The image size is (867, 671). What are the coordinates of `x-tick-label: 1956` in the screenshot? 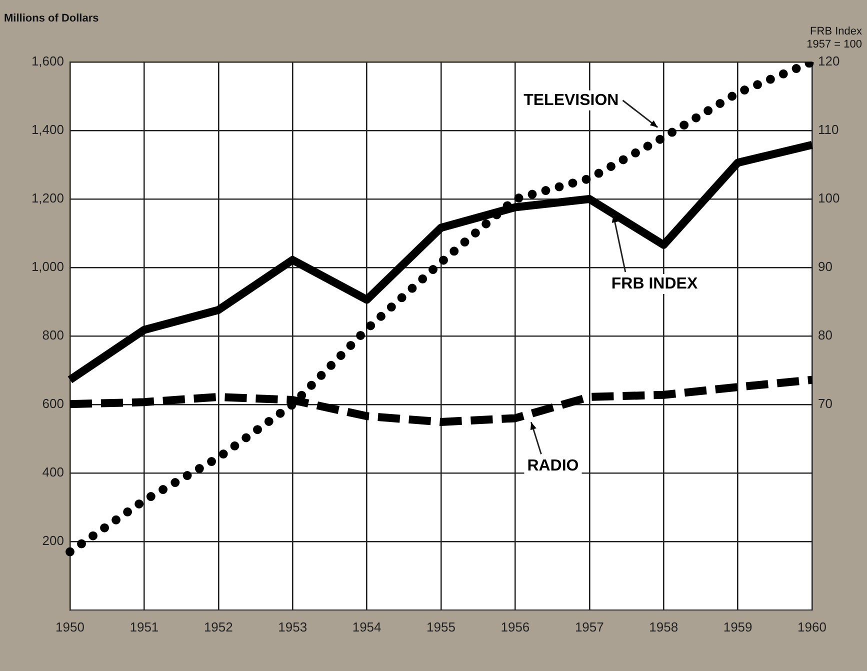 It's located at (515, 626).